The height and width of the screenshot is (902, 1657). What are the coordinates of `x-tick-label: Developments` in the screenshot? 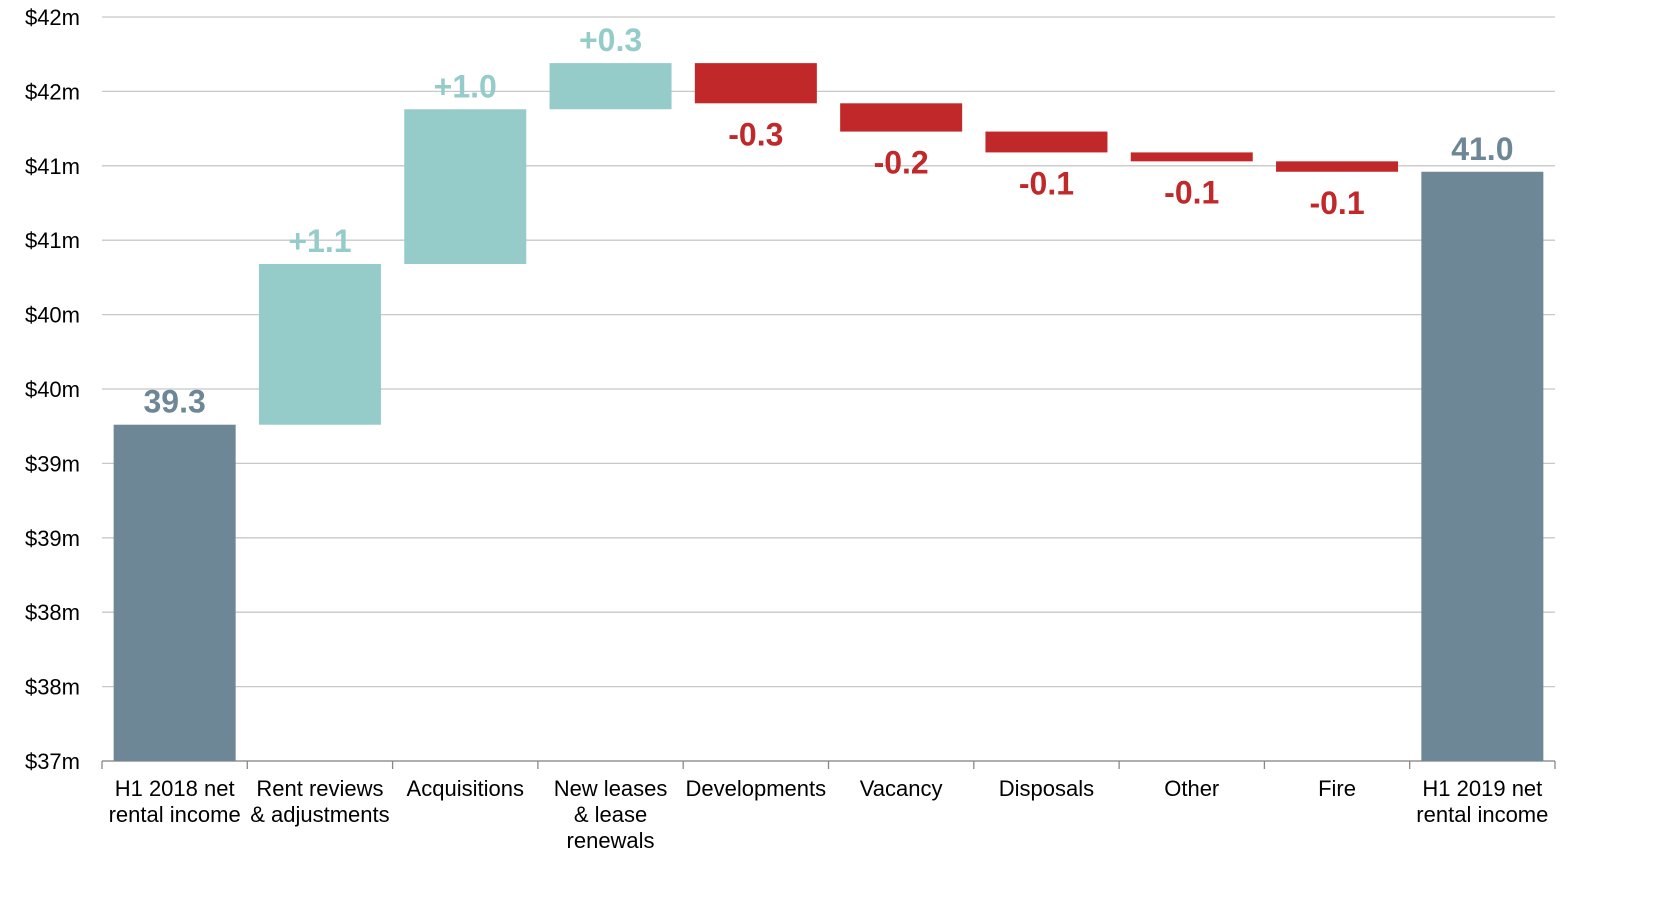 It's located at (756, 788).